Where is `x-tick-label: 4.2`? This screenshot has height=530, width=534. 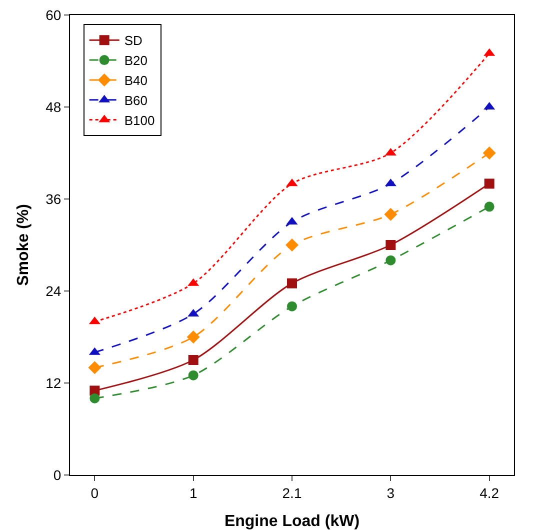 x-tick-label: 4.2 is located at coordinates (490, 492).